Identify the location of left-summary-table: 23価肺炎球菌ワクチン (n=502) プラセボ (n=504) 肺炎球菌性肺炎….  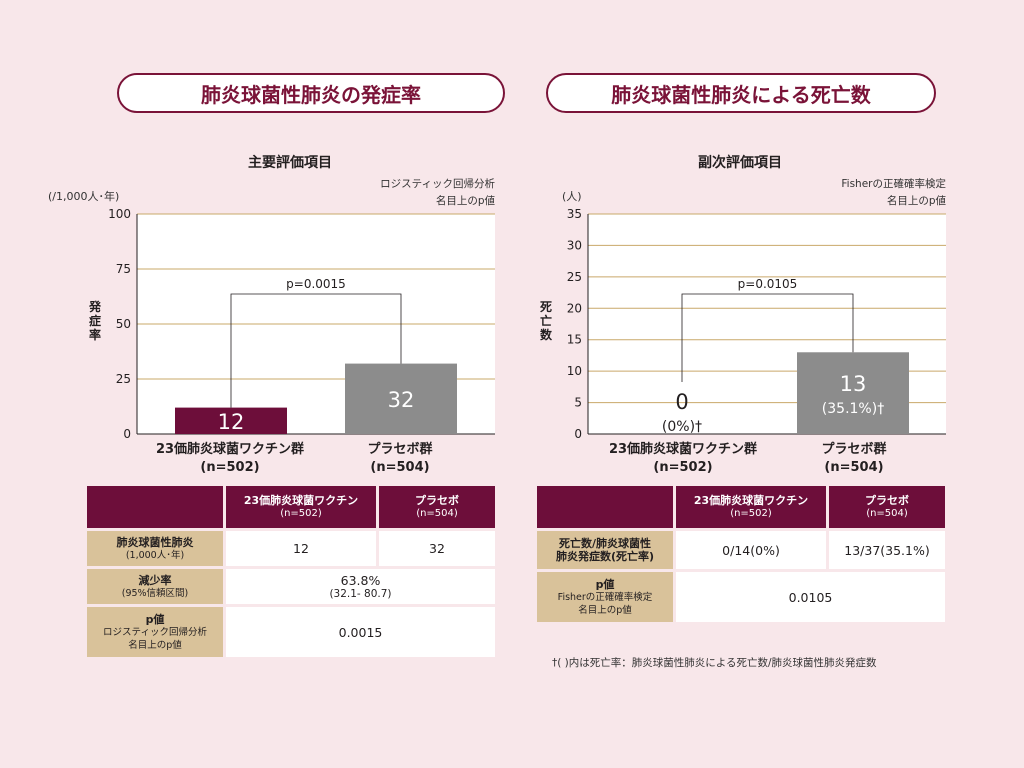
(291, 571).